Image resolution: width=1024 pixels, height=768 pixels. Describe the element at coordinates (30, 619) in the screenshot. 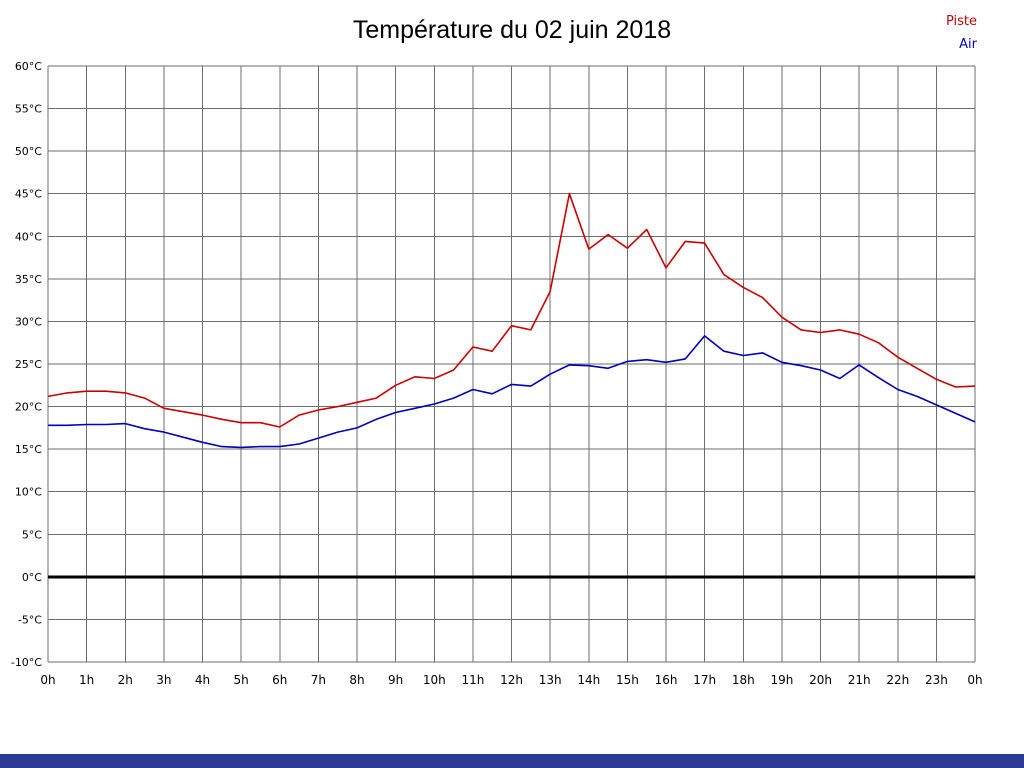

I see `y-tick-label: -5°C` at that location.